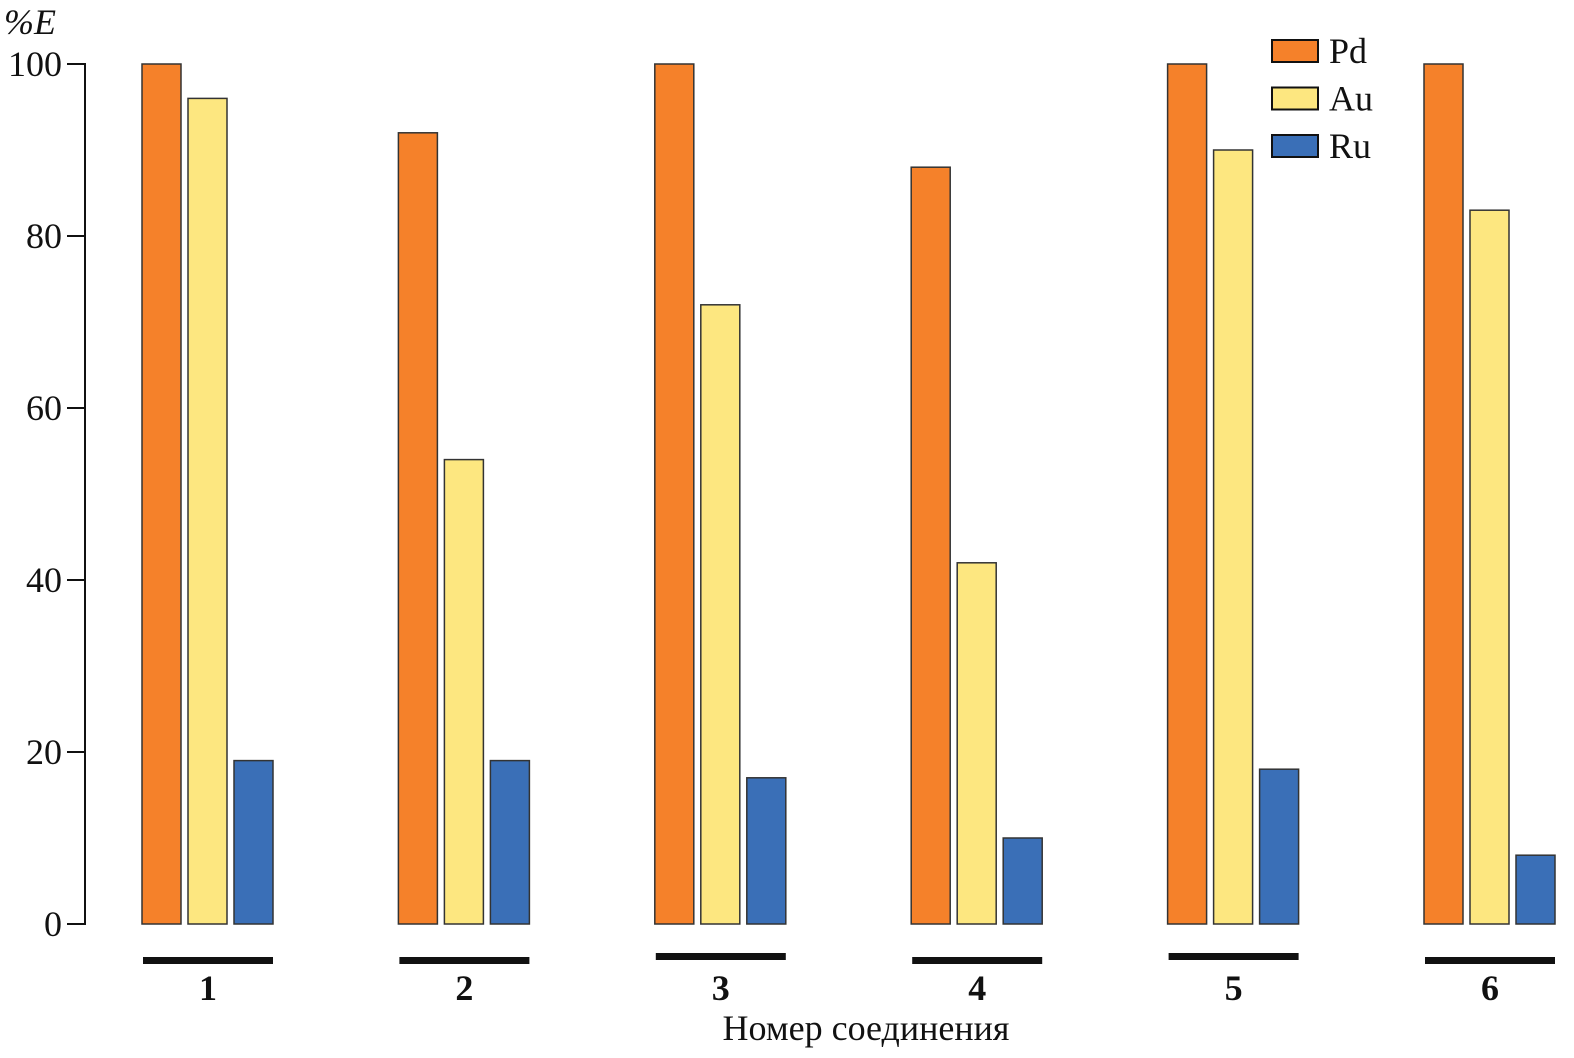  Describe the element at coordinates (1351, 99) in the screenshot. I see `legend-label-au: Au` at that location.